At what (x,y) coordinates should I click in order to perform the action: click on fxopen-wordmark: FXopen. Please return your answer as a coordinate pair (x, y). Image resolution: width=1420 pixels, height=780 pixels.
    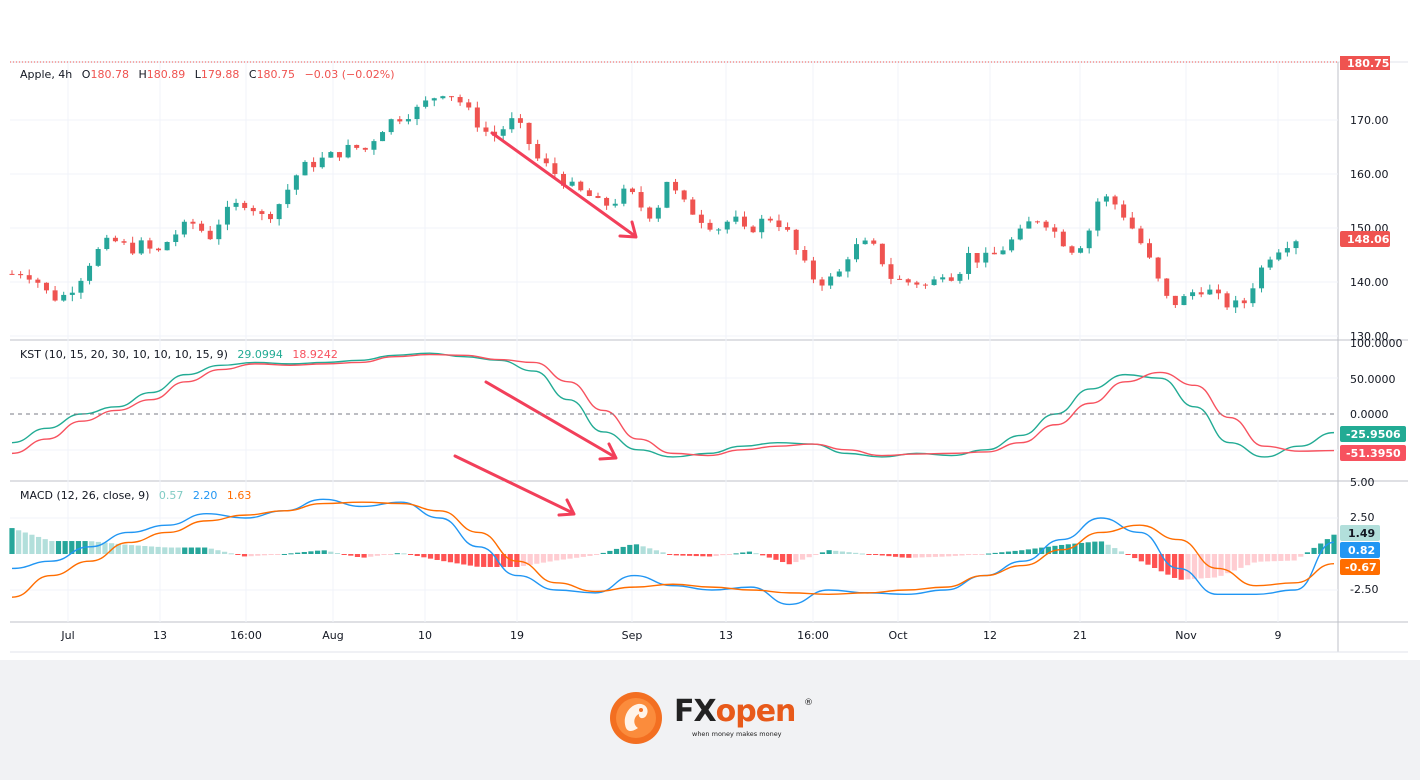
    Looking at the image, I should click on (735, 711).